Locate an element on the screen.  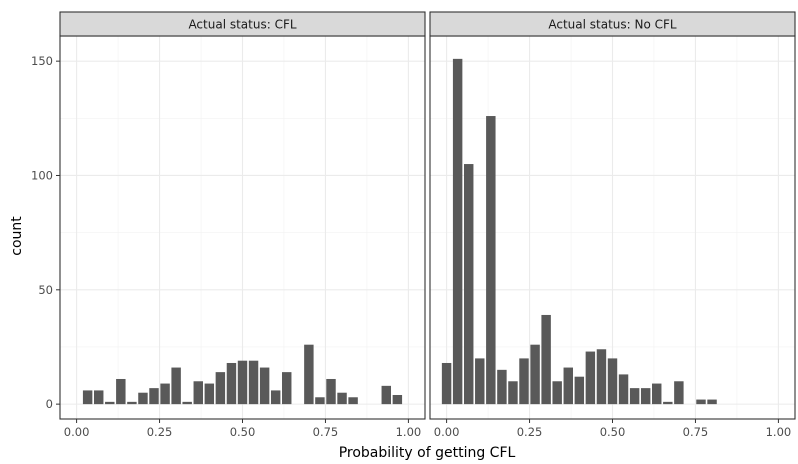
y-tick-label: 50 is located at coordinates (45, 290).